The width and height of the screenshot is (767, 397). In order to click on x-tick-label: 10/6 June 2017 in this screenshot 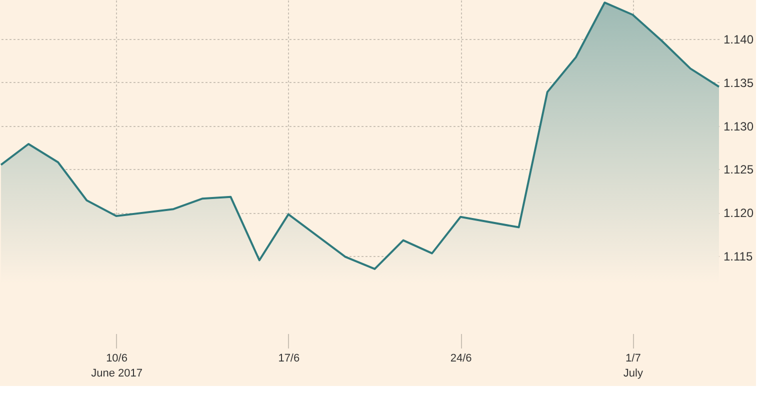, I will do `click(116, 366)`.